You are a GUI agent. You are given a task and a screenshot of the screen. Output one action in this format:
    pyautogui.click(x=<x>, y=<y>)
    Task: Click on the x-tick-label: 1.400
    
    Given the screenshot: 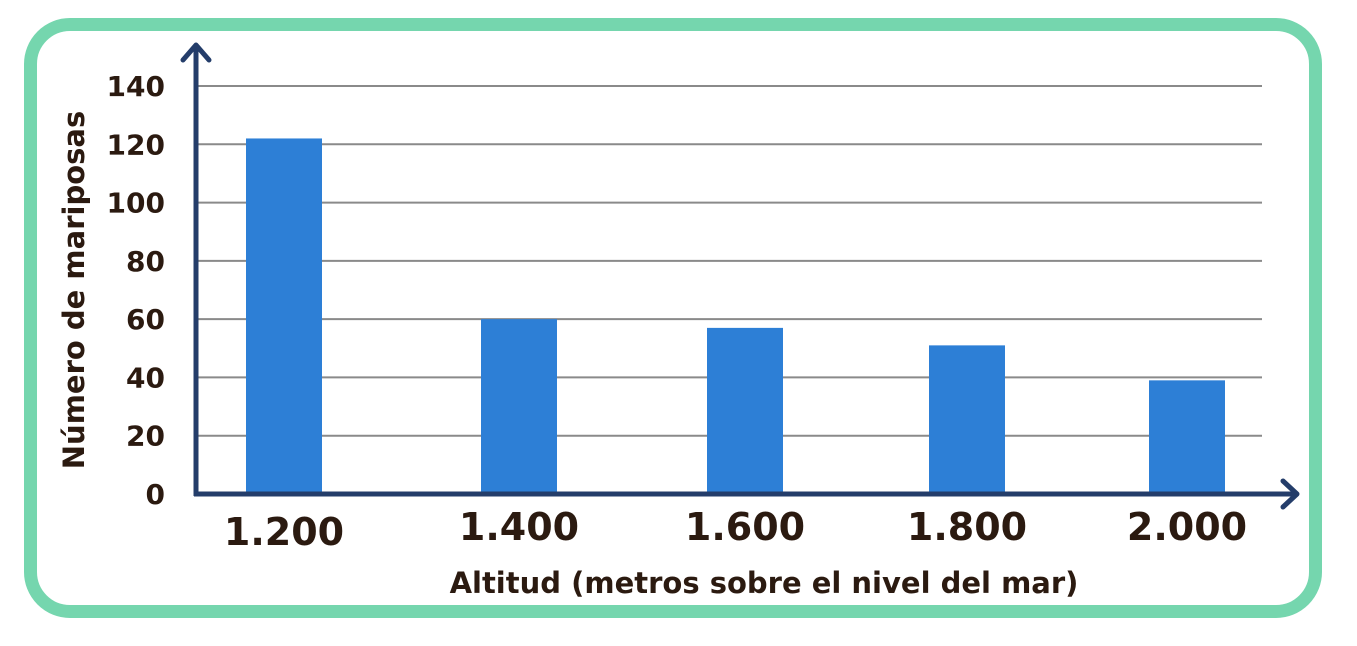 What is the action you would take?
    pyautogui.click(x=519, y=527)
    